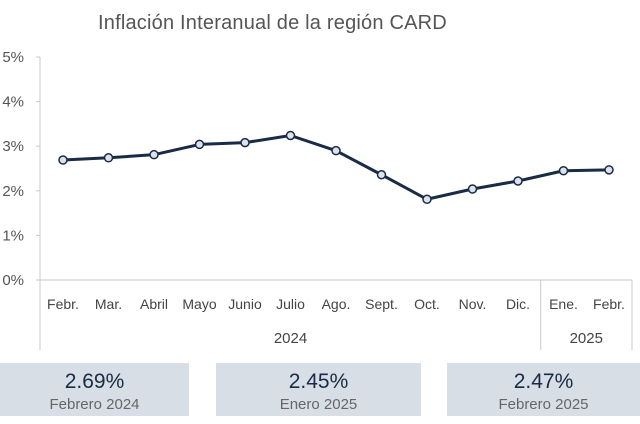  Describe the element at coordinates (336, 167) in the screenshot. I see `series-line` at that location.